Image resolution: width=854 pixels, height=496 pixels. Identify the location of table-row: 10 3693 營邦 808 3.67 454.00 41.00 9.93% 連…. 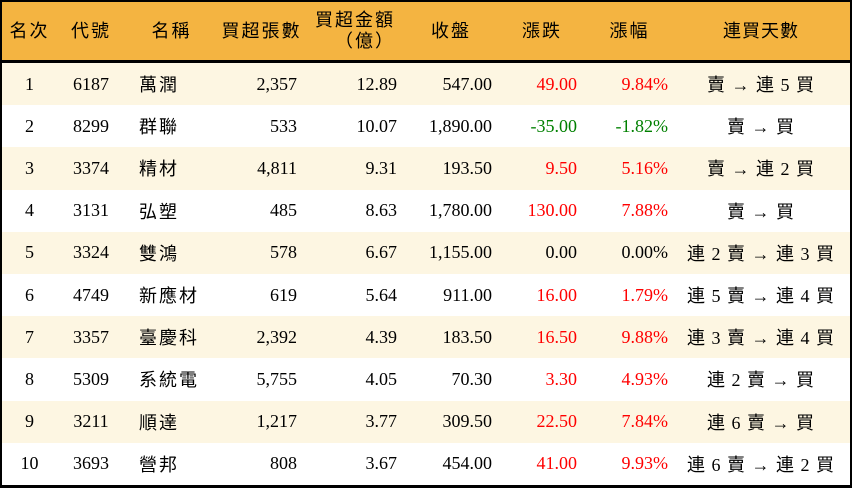
(426, 463).